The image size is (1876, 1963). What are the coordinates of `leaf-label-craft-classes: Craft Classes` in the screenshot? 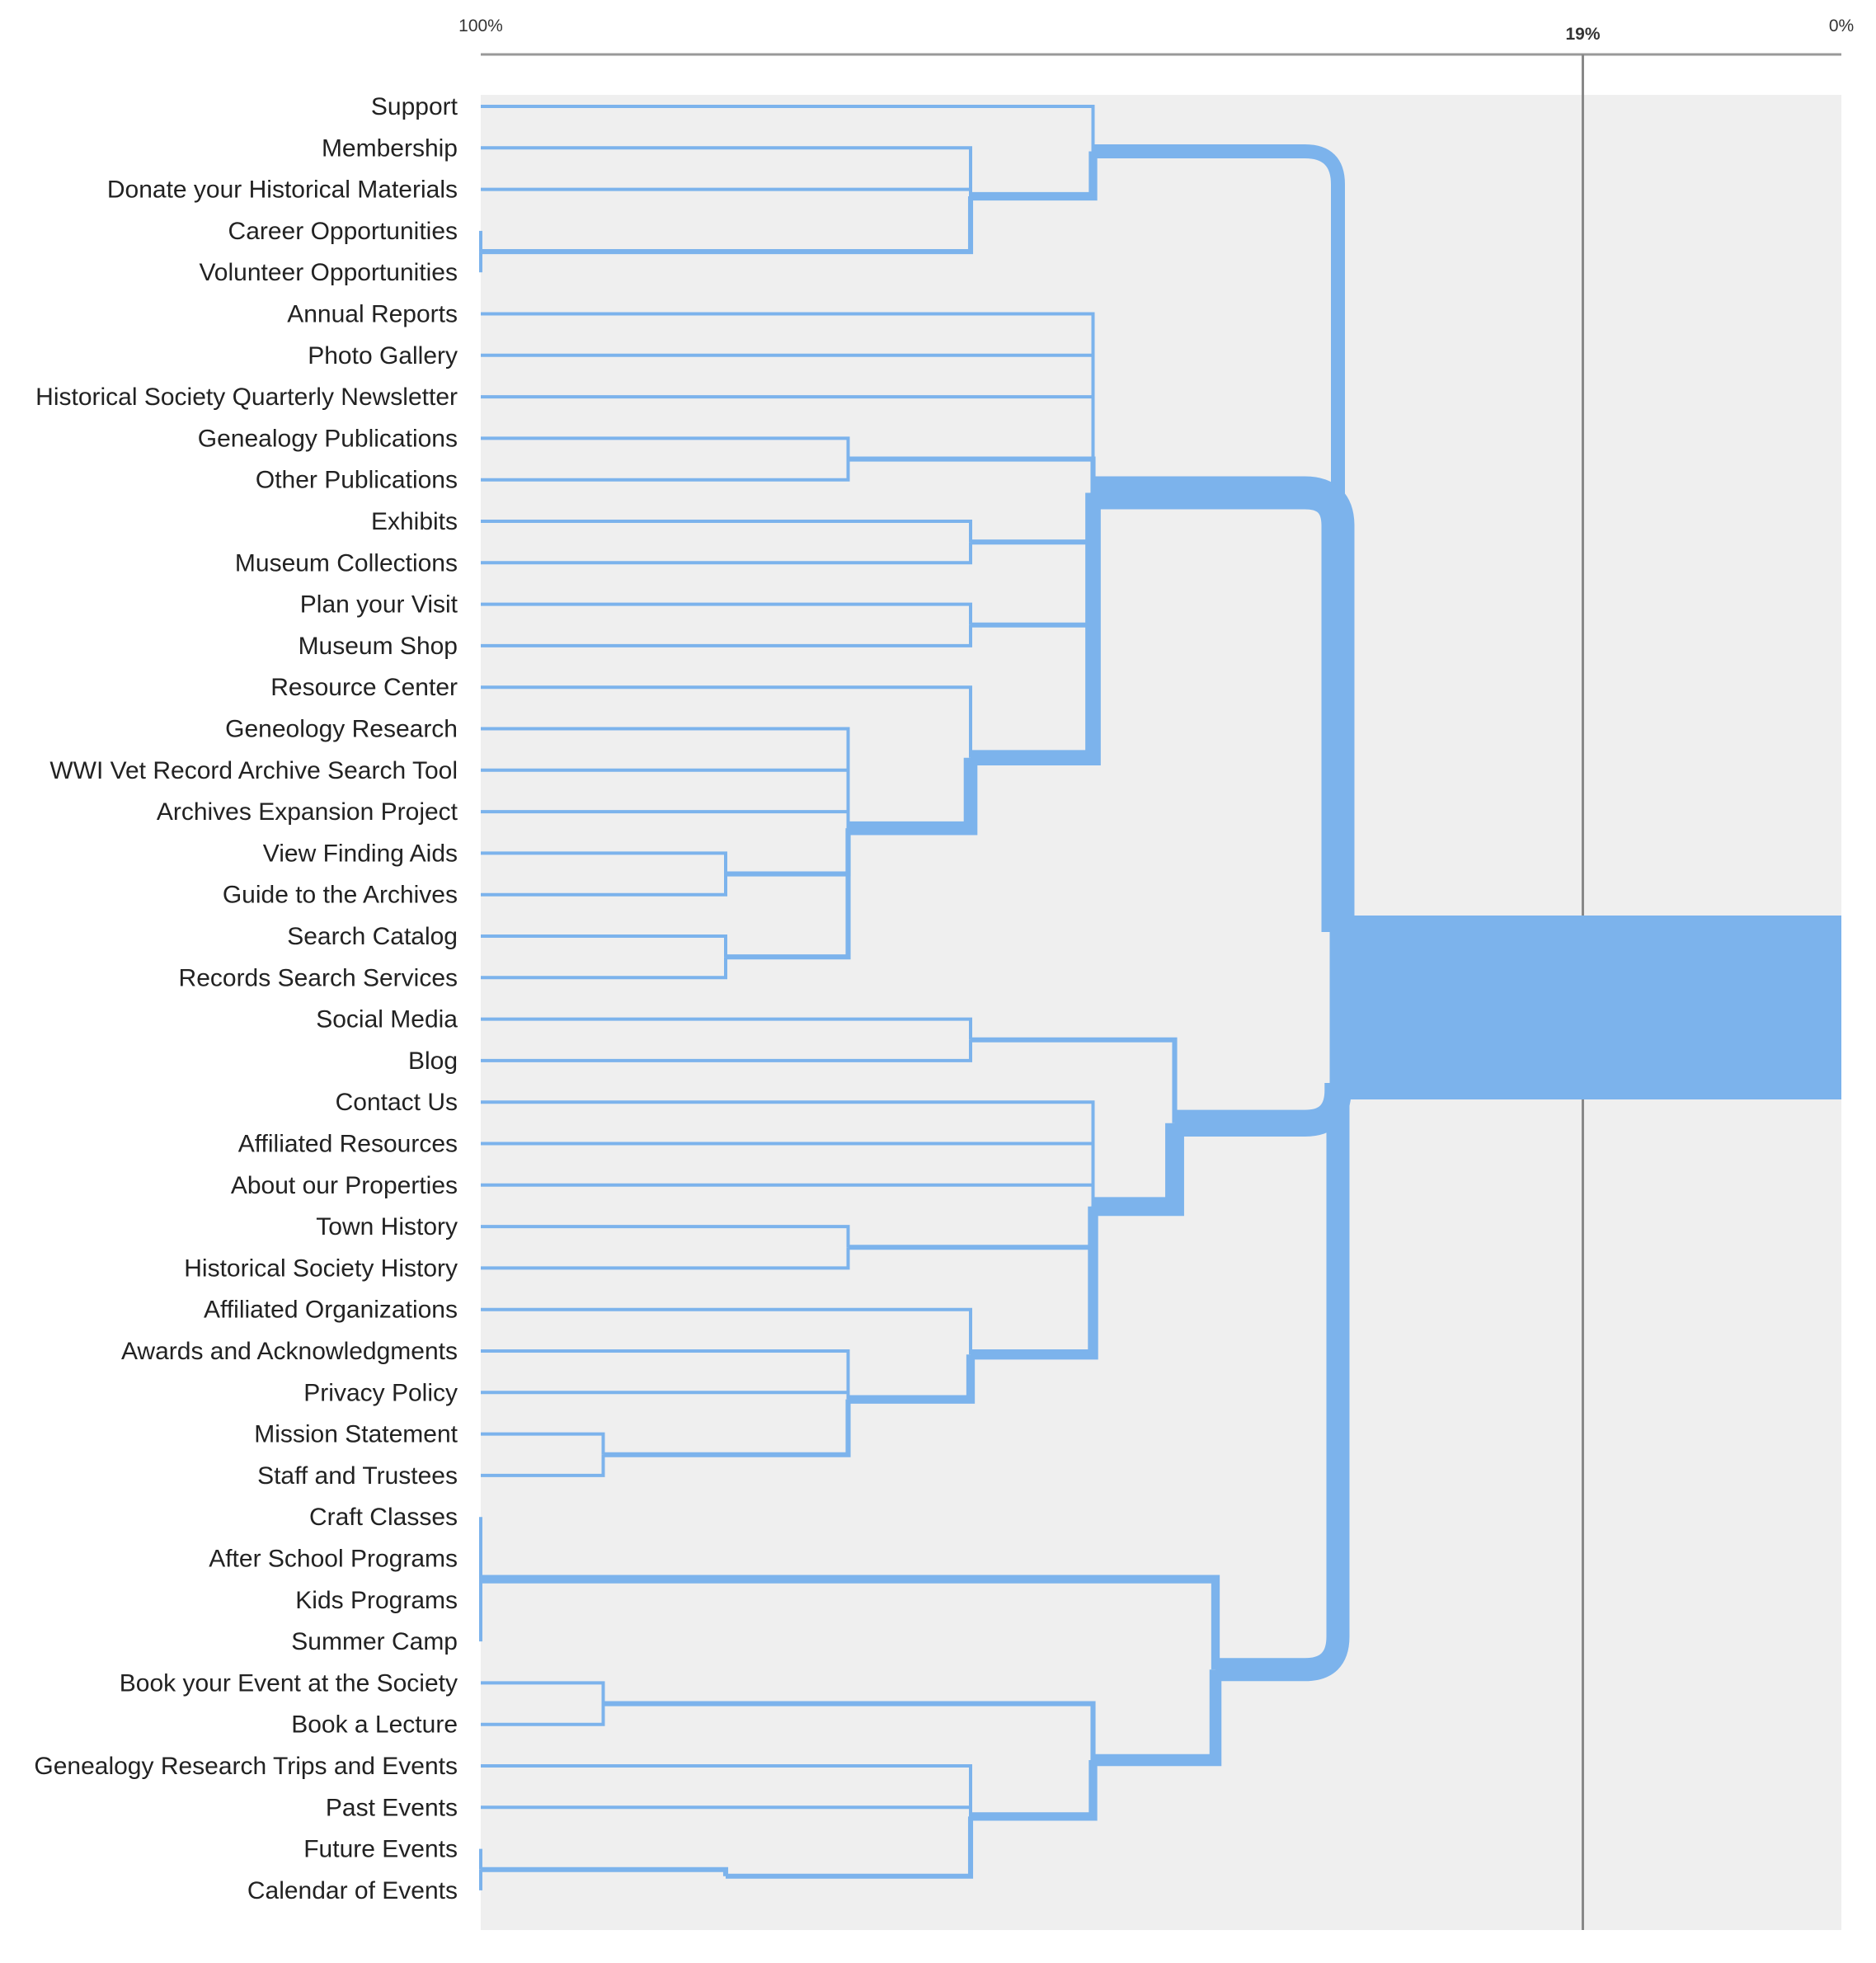 It's located at (383, 1517).